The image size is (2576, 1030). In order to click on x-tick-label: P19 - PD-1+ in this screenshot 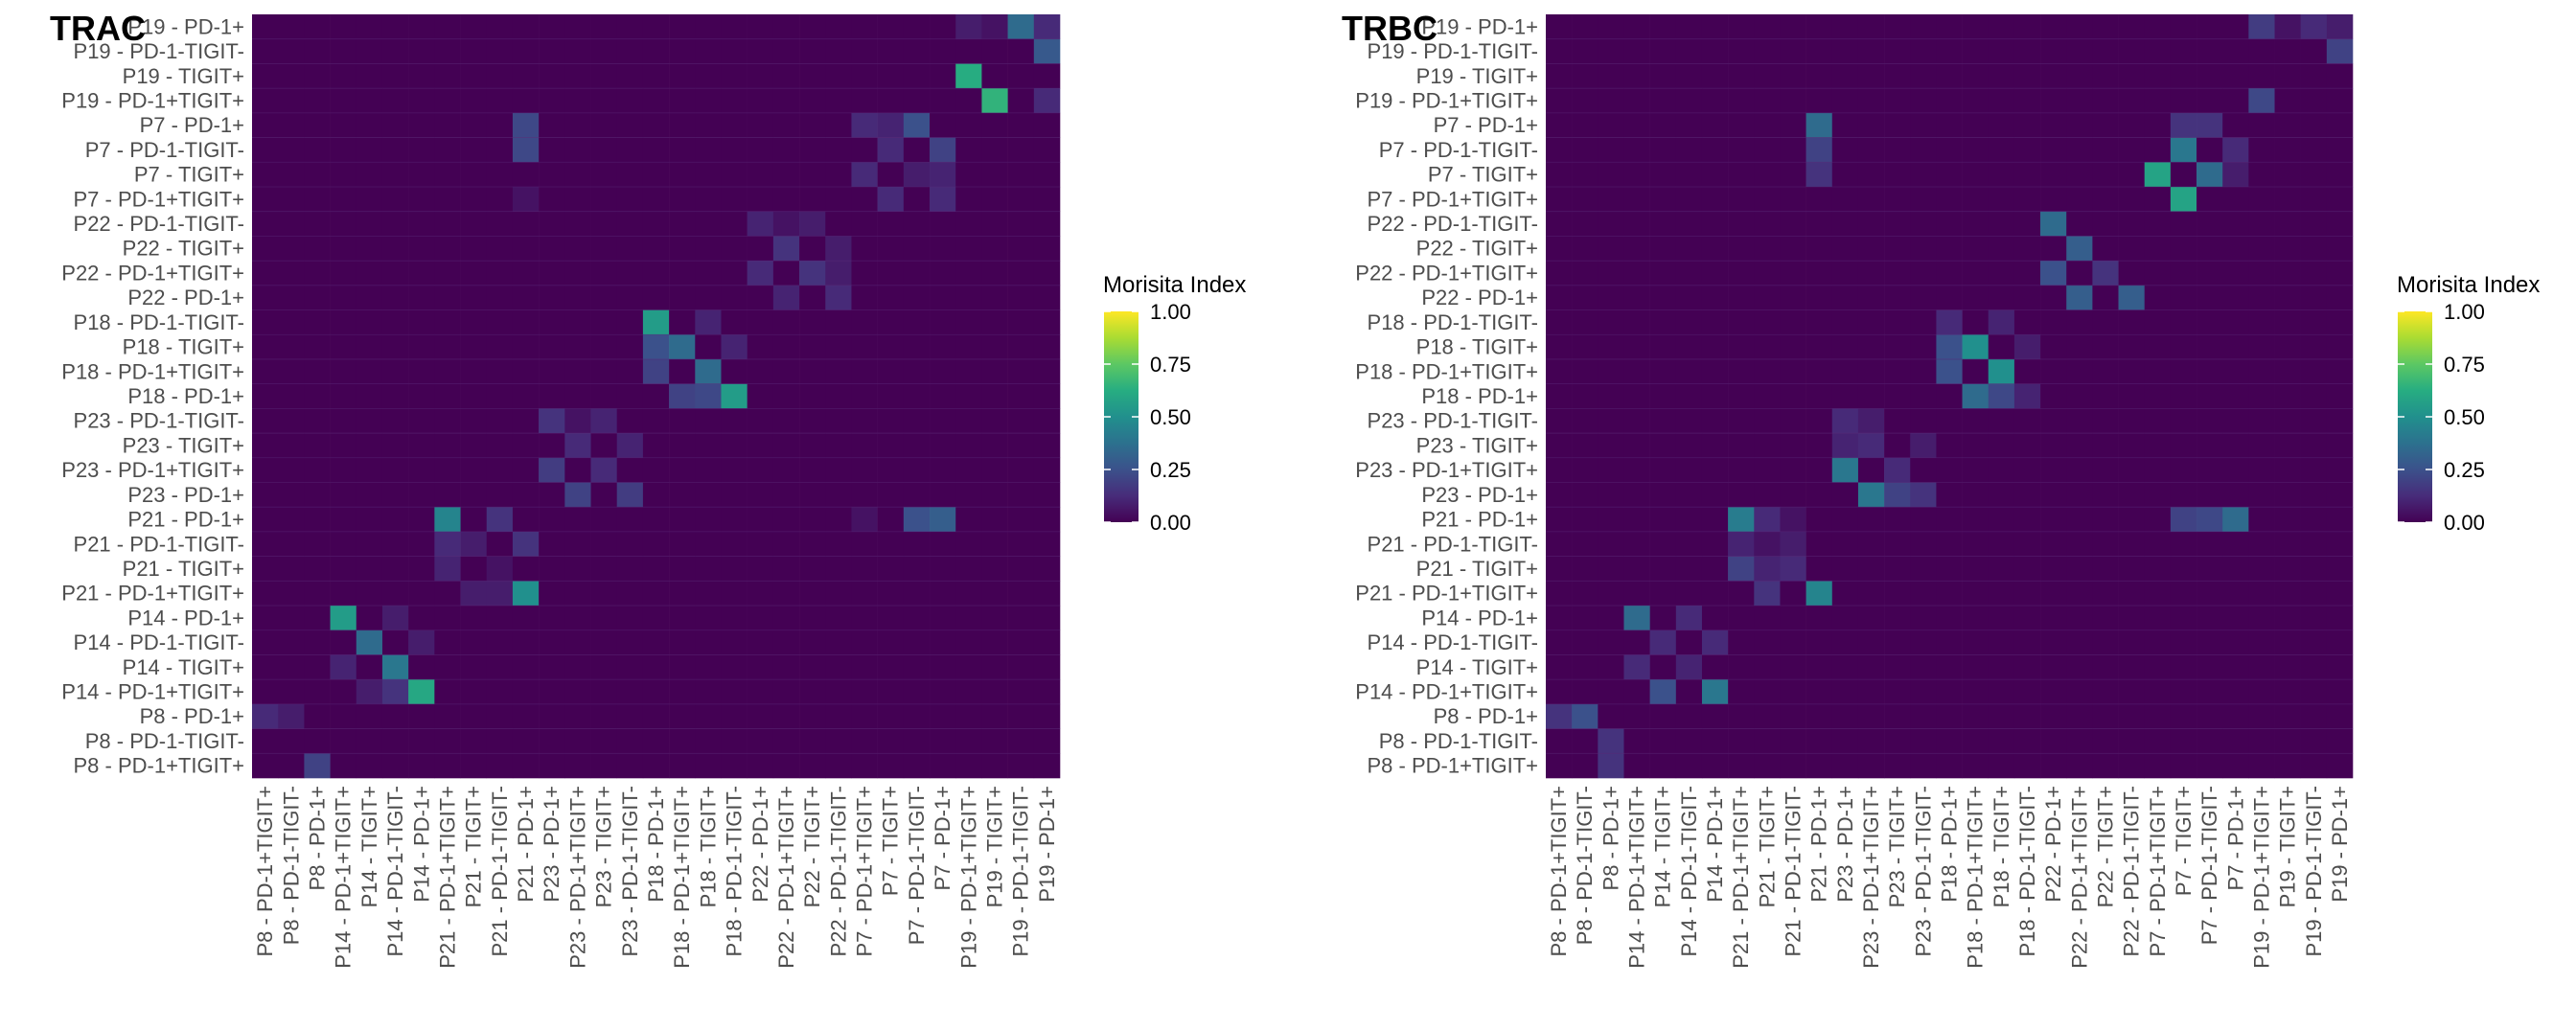, I will do `click(1047, 844)`.